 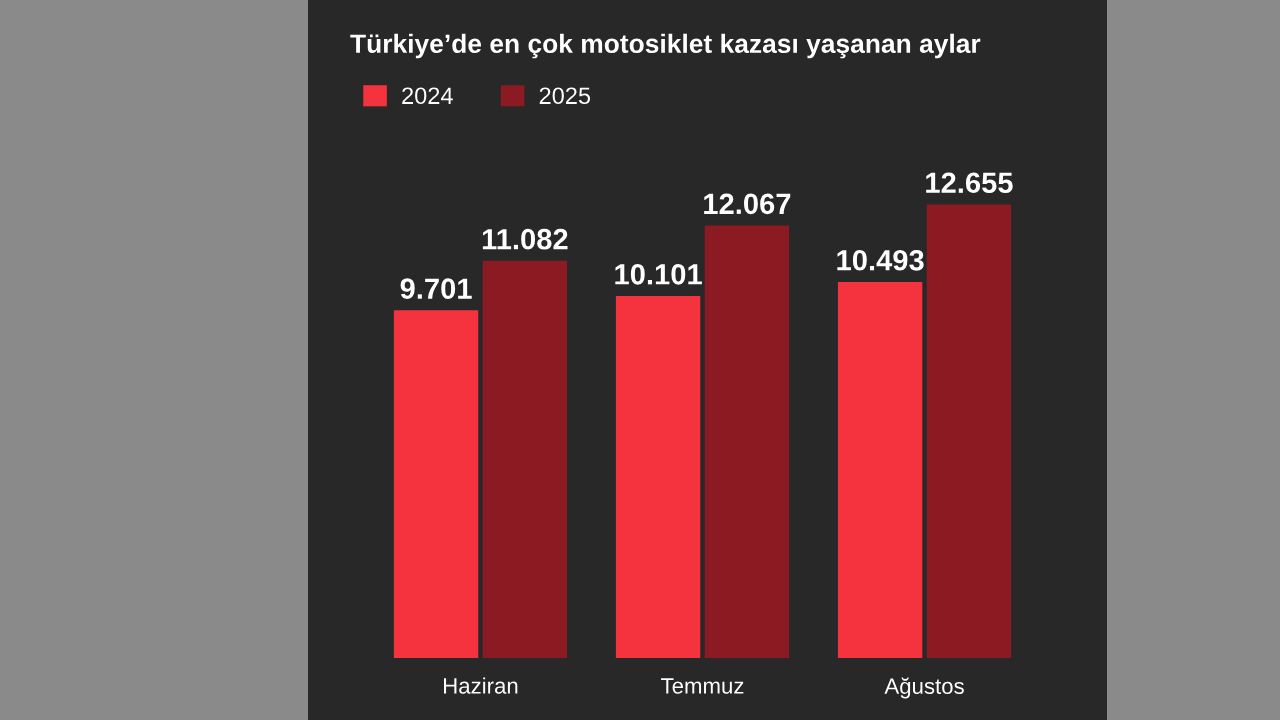 I want to click on data-label: 12.067, so click(x=747, y=204).